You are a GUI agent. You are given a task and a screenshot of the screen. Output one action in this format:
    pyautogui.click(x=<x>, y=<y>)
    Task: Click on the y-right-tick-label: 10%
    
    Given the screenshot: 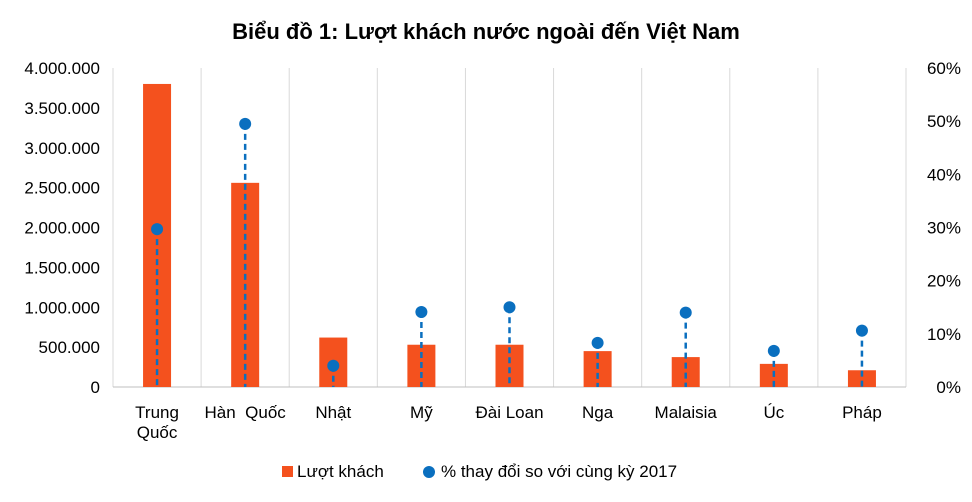 What is the action you would take?
    pyautogui.click(x=944, y=334)
    